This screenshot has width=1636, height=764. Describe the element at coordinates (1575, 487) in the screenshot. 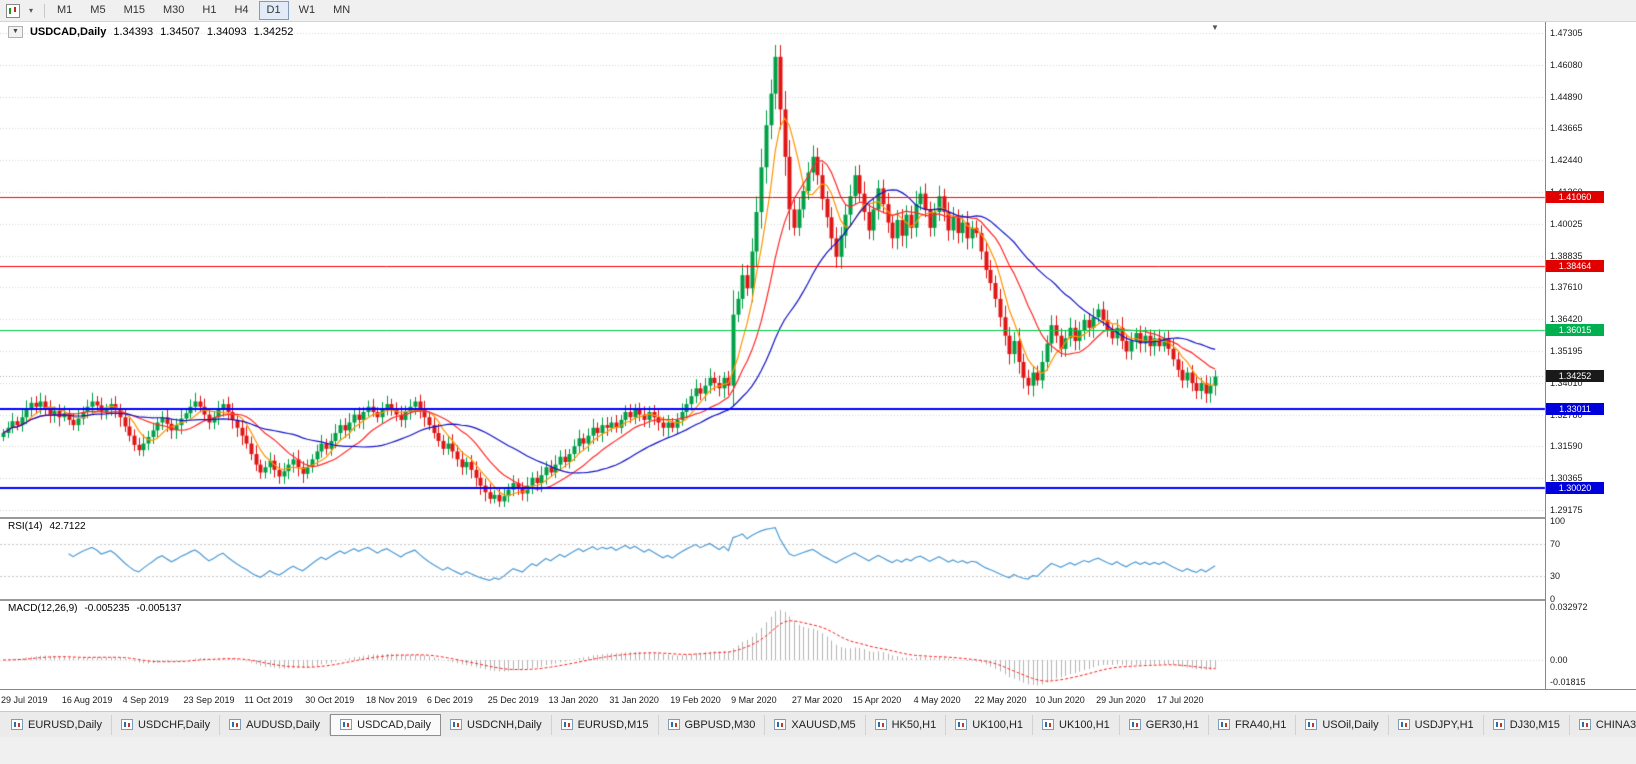

I see `level-price-badge: 1.30020` at that location.